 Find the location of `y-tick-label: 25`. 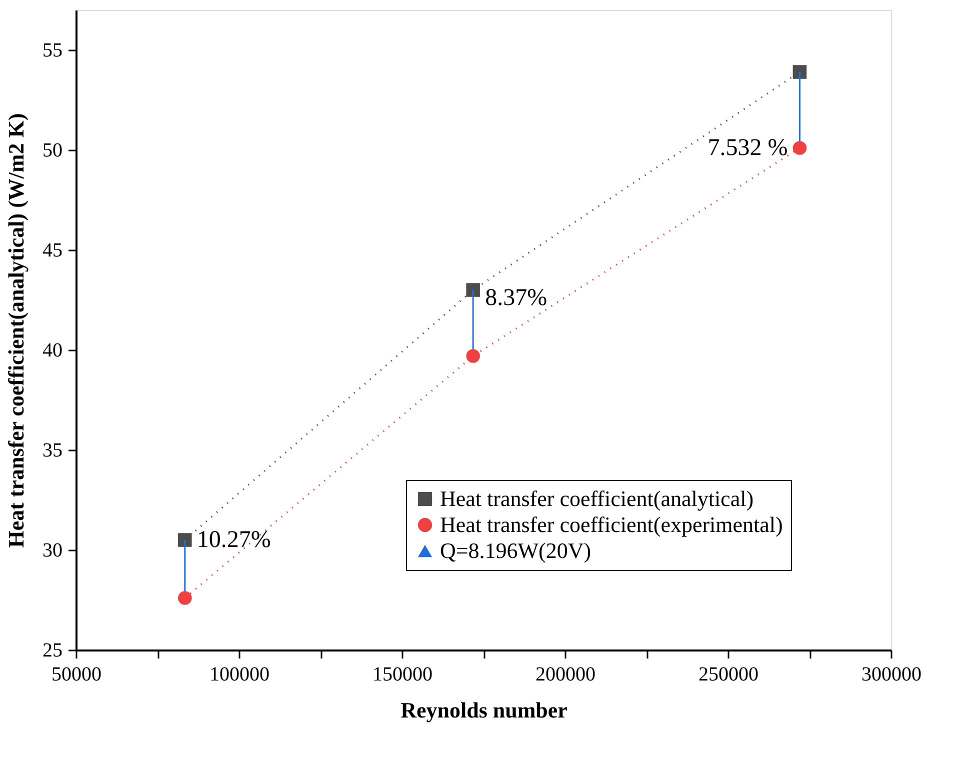

y-tick-label: 25 is located at coordinates (52, 651).